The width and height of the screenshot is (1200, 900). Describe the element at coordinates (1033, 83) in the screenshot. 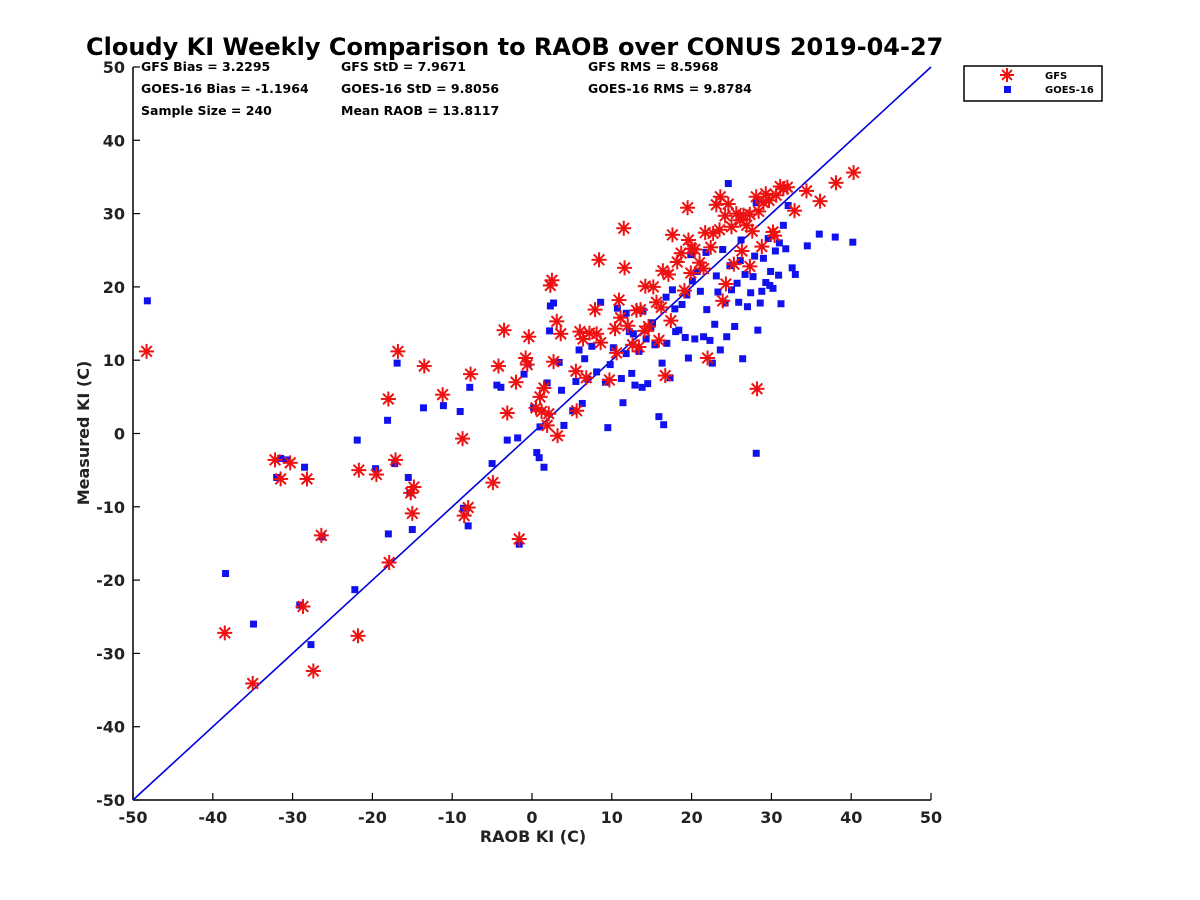

I see `legend-box` at that location.